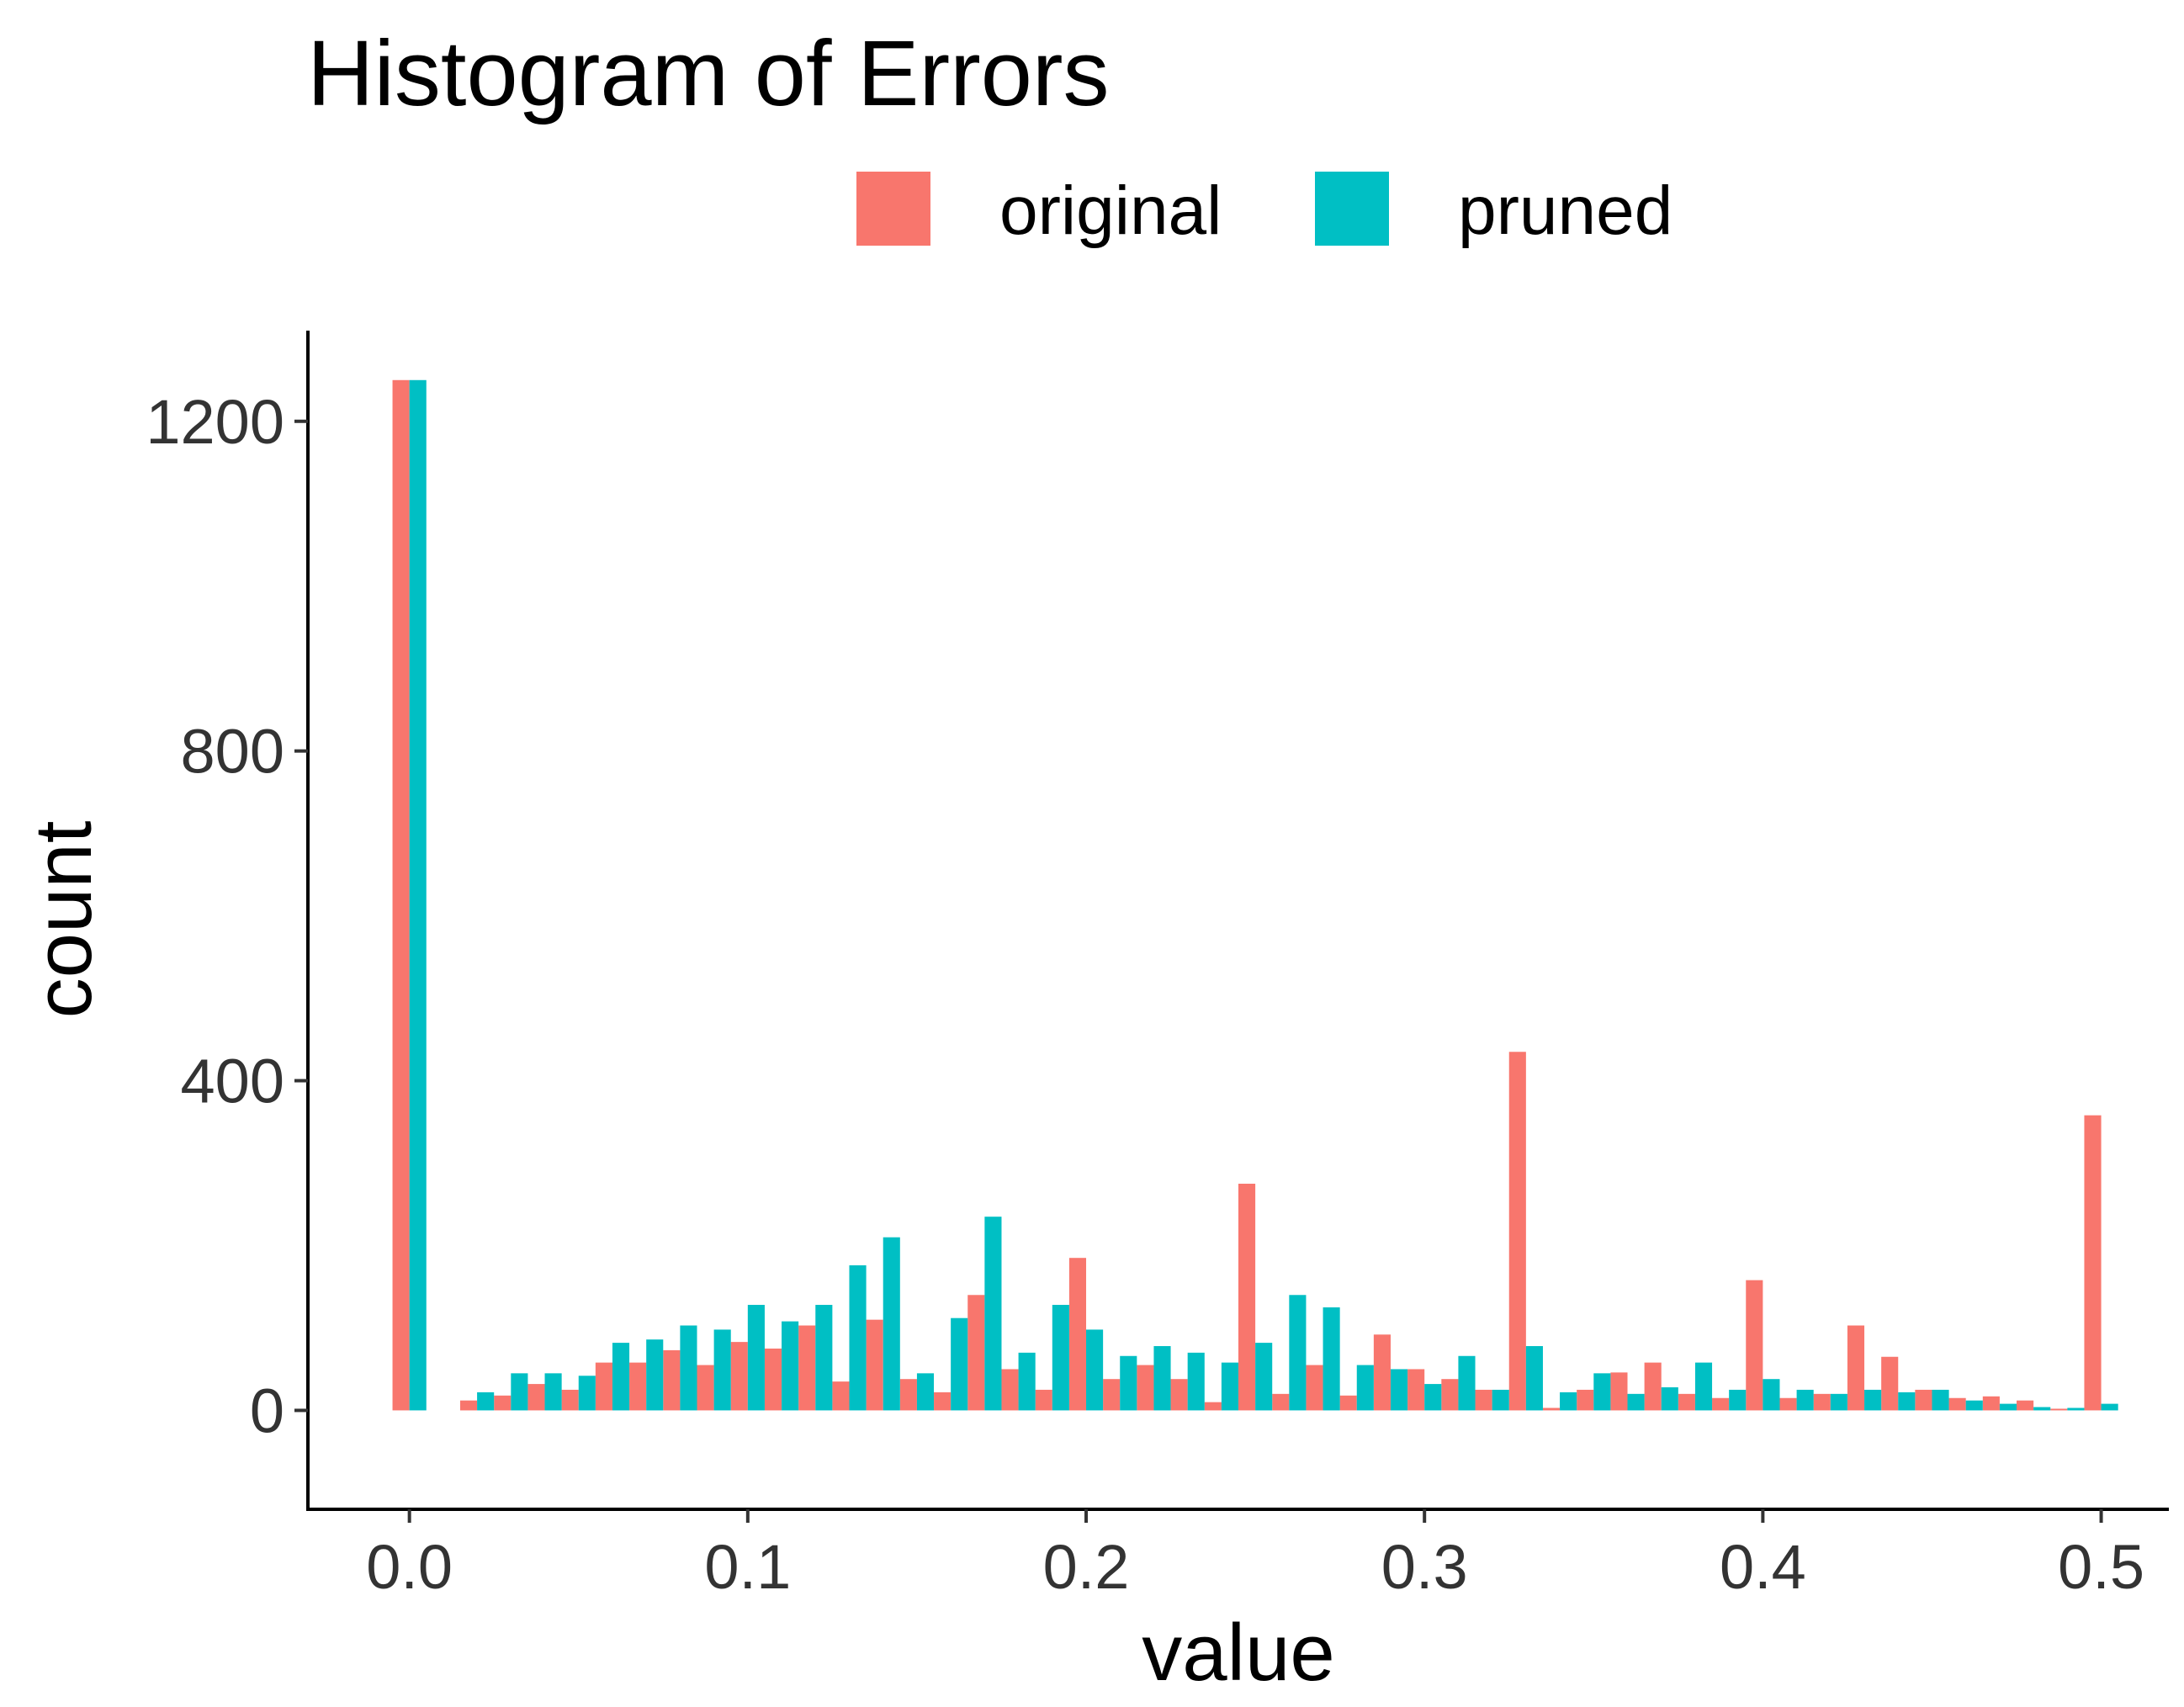  I want to click on x-tick-label-4: 0.4, so click(1763, 1567).